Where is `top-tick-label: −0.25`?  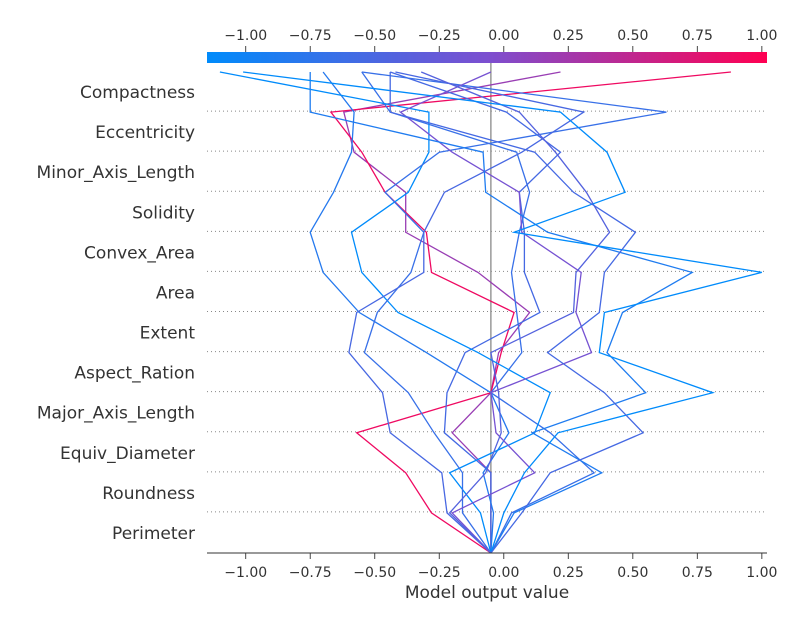
top-tick-label: −0.25 is located at coordinates (439, 36).